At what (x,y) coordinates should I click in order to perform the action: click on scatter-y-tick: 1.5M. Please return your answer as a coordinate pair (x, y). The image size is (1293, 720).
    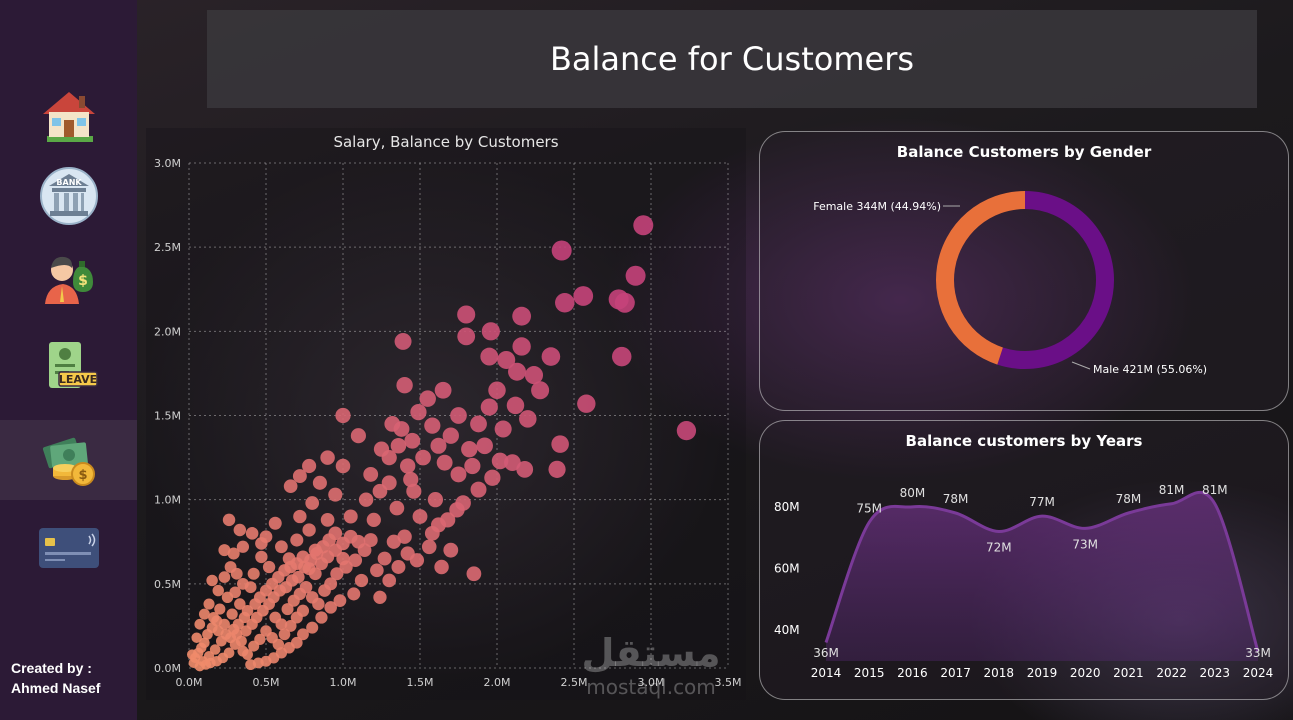
    Looking at the image, I should click on (167, 416).